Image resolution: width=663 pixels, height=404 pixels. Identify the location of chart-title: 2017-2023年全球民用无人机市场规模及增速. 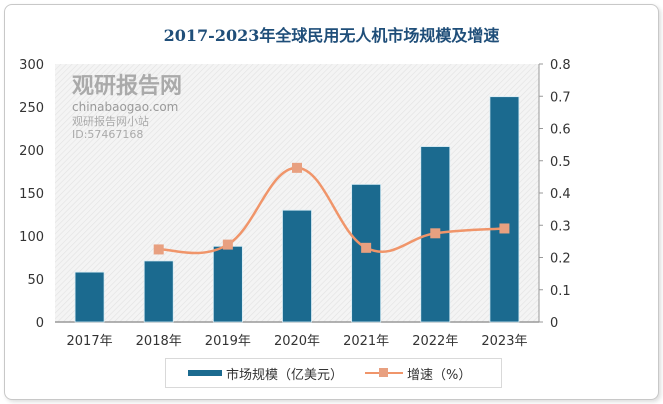
(331, 35).